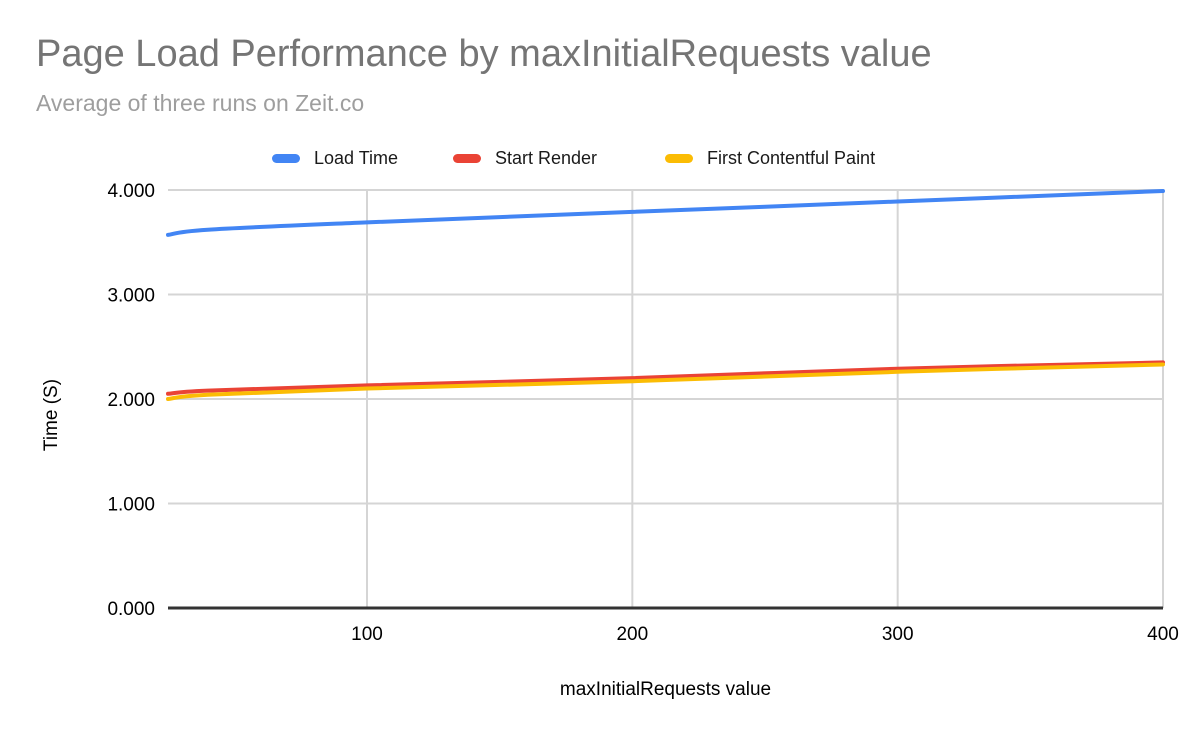 This screenshot has width=1200, height=742. I want to click on legend-item-start-render: Start Render, so click(525, 158).